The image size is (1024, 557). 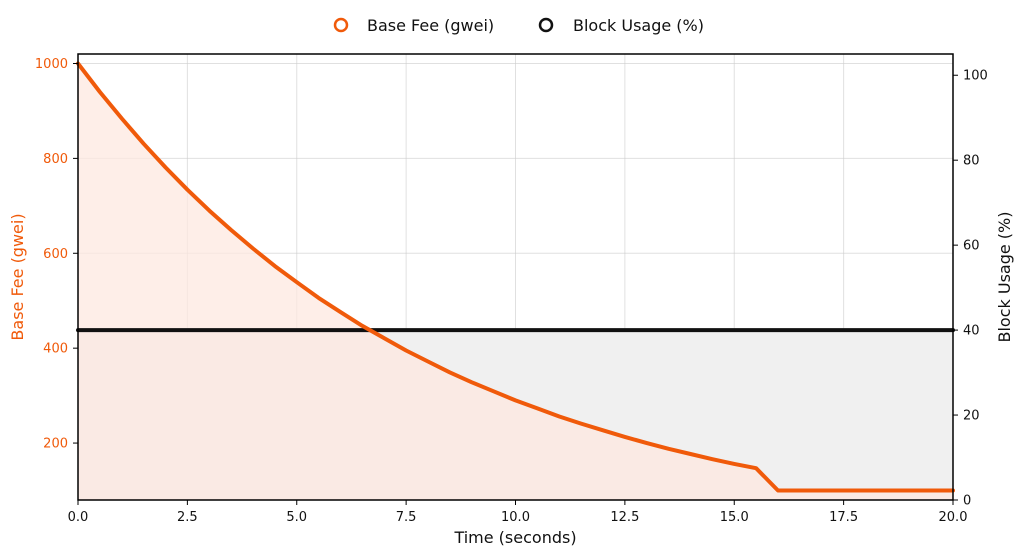 What do you see at coordinates (546, 25) in the screenshot?
I see `legend-marker-block-usage` at bounding box center [546, 25].